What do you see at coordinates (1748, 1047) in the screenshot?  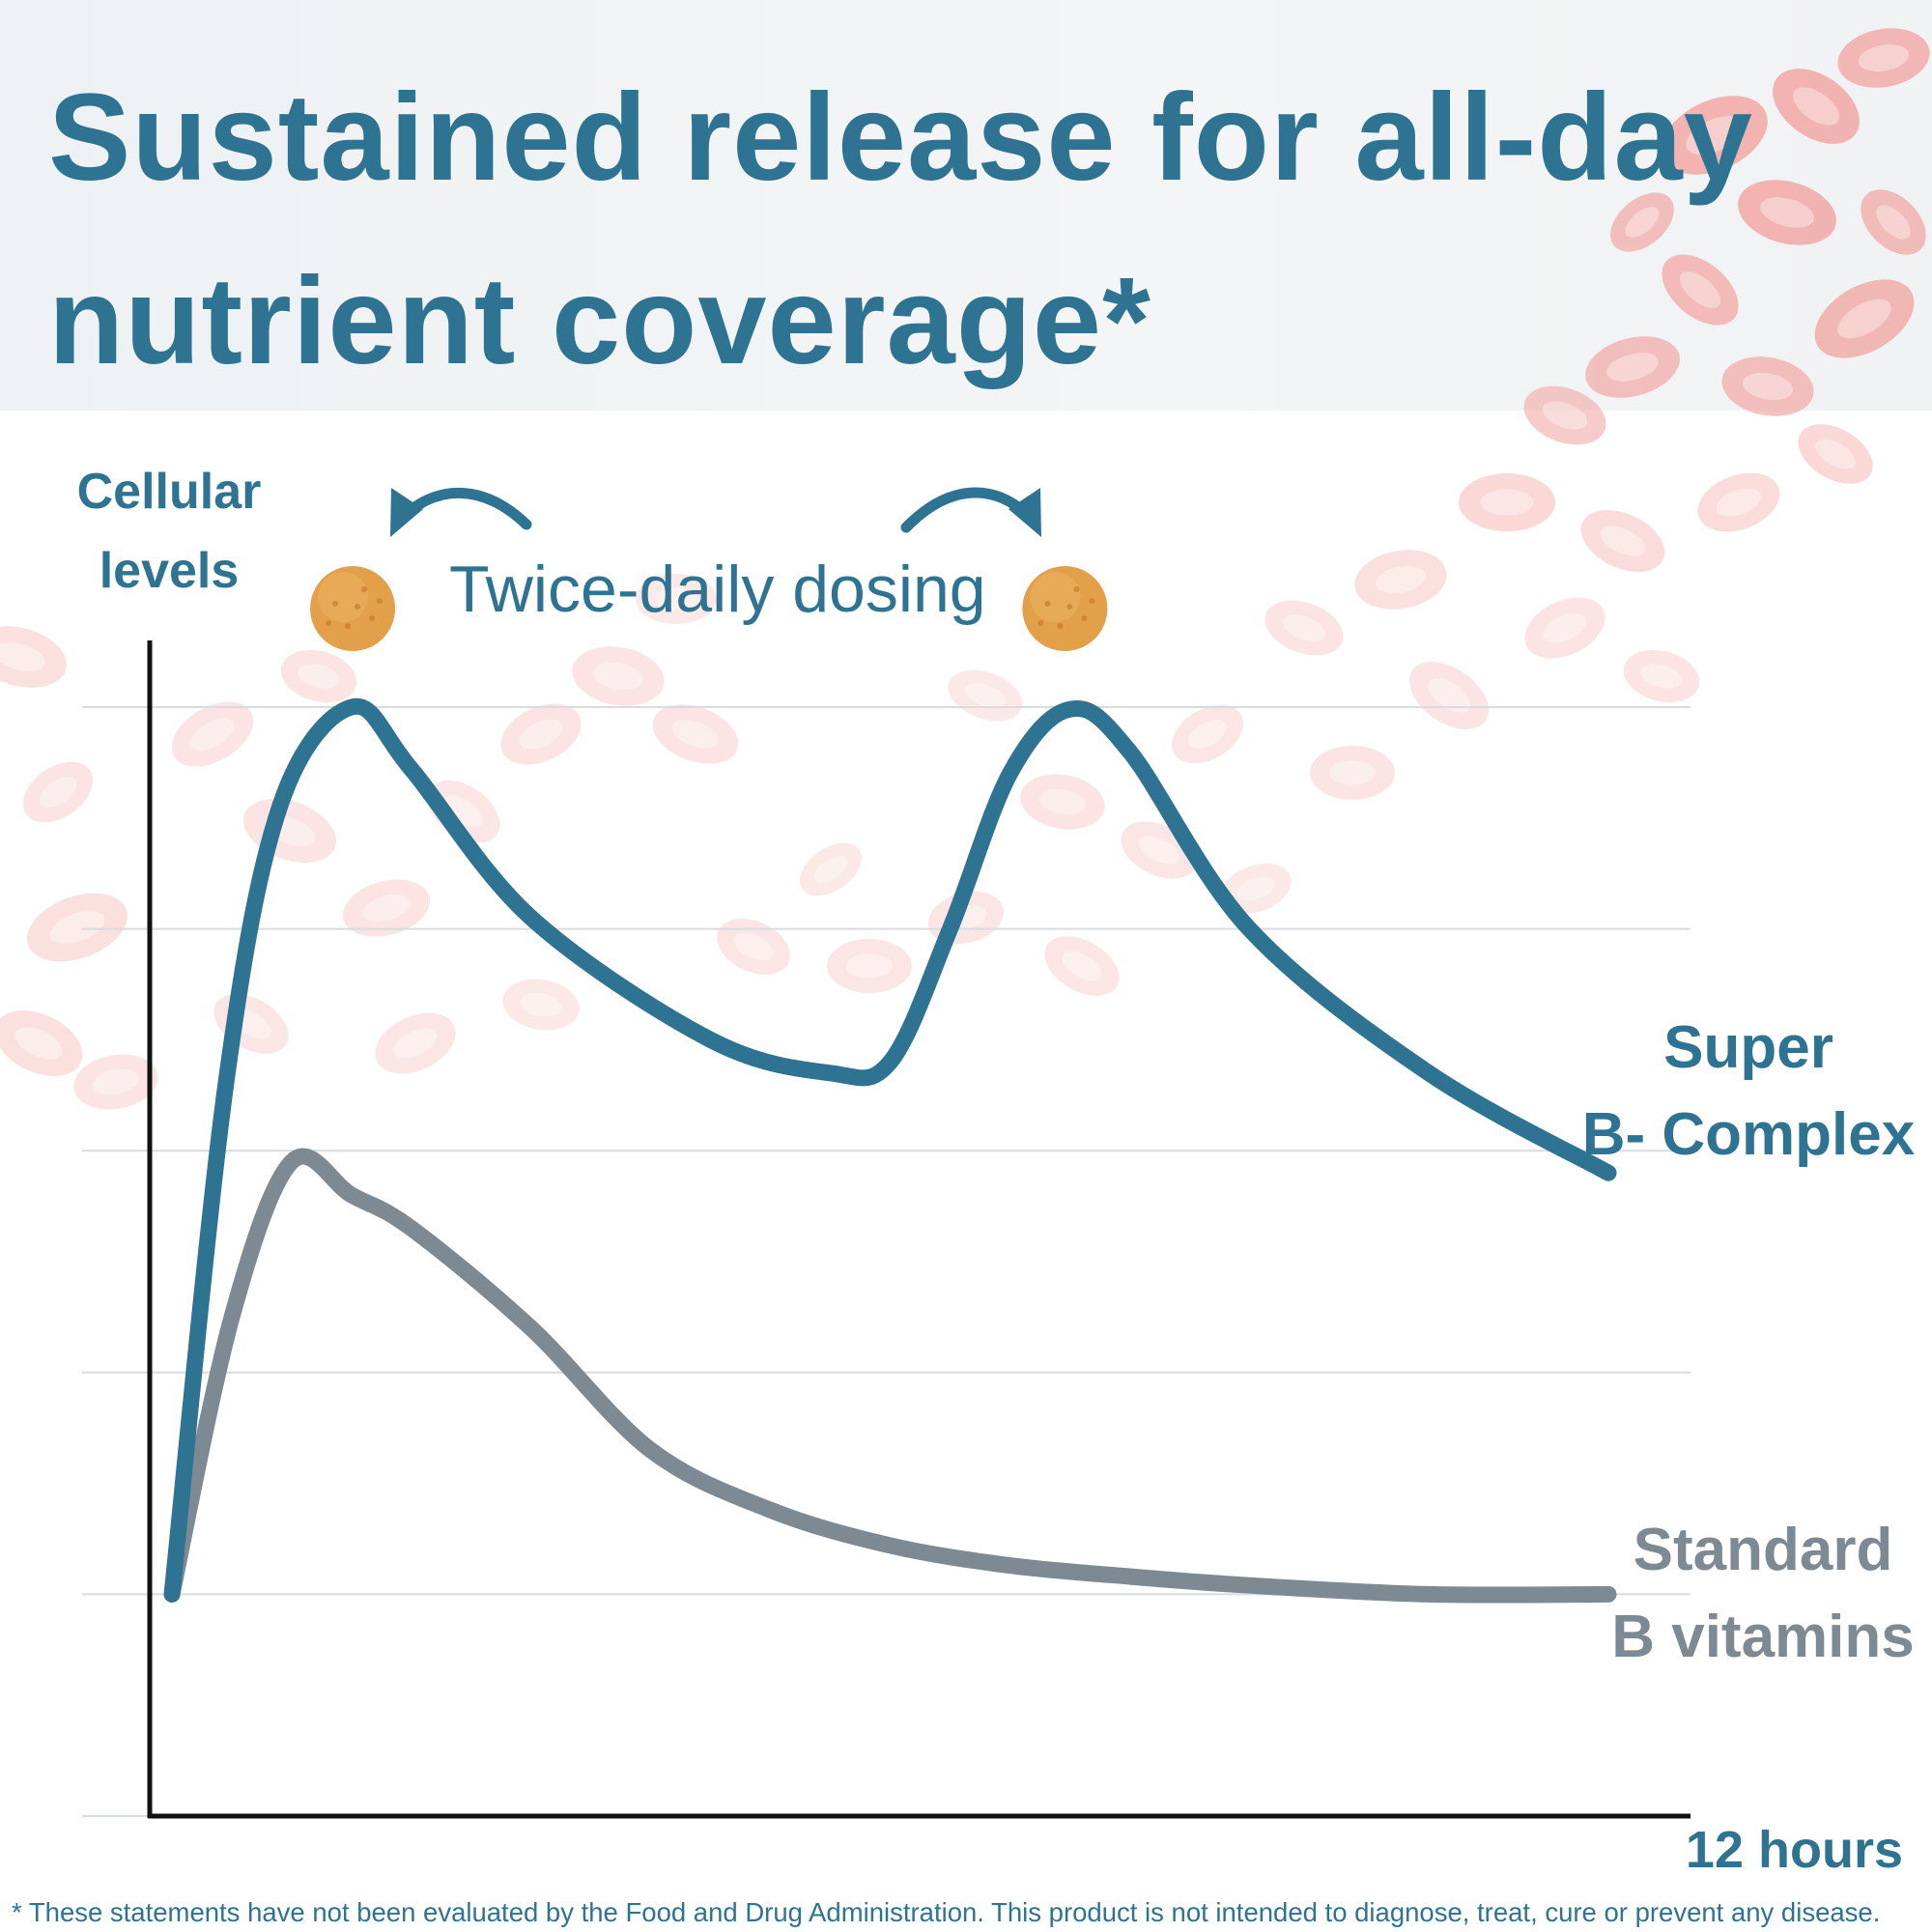 I see `series-label-super-line-1: Super` at bounding box center [1748, 1047].